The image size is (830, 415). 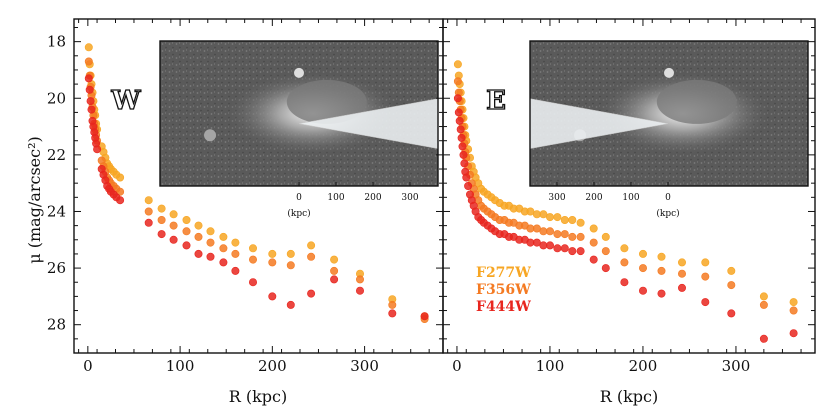 I want to click on inset-tick-label: 0, so click(x=668, y=198).